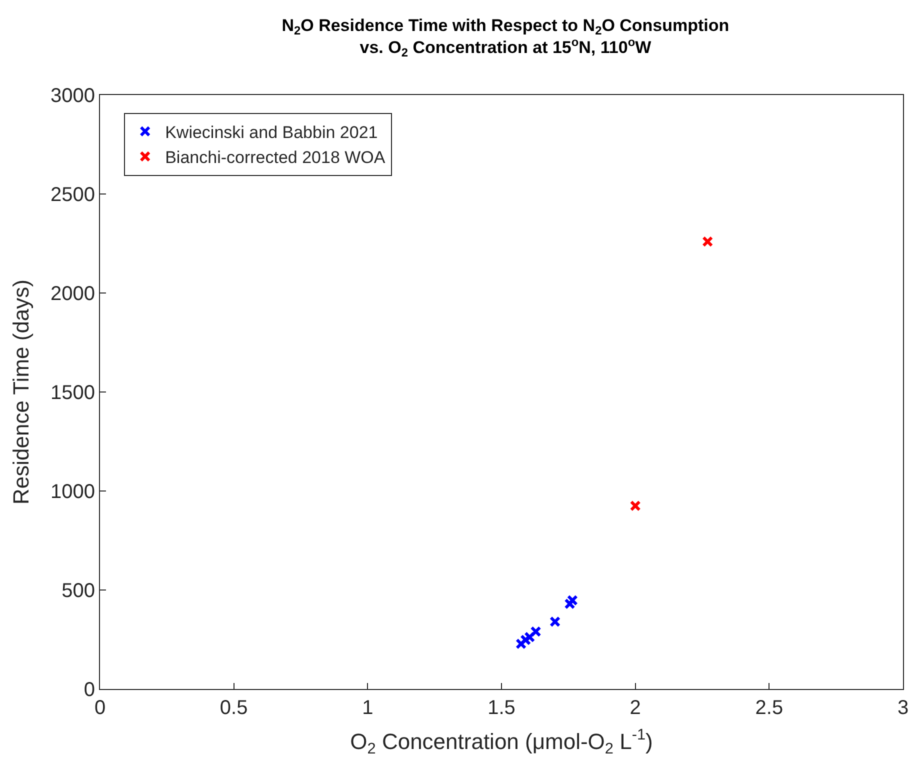 The image size is (919, 774). What do you see at coordinates (501, 742) in the screenshot?
I see `x-axis-title: O$_{2}$ Concentration (μmol-O$_{2}$ L$^{-1}$)` at bounding box center [501, 742].